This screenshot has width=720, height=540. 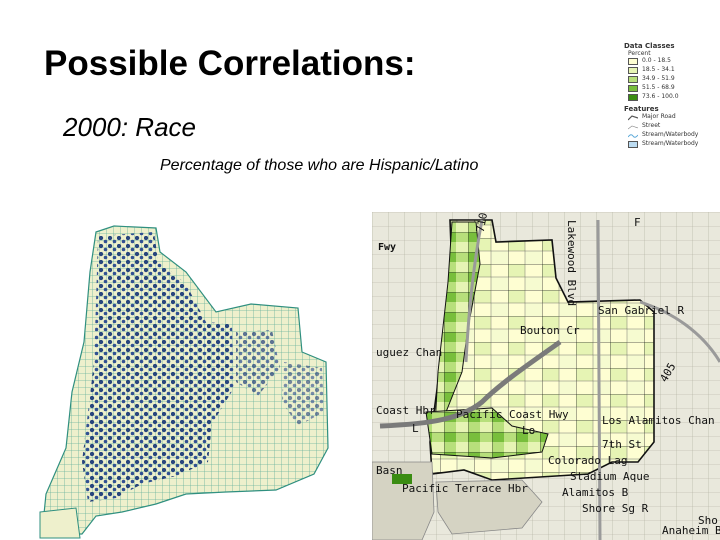 I want to click on map-label-alamitos-b: Alamitos B, so click(x=595, y=492).